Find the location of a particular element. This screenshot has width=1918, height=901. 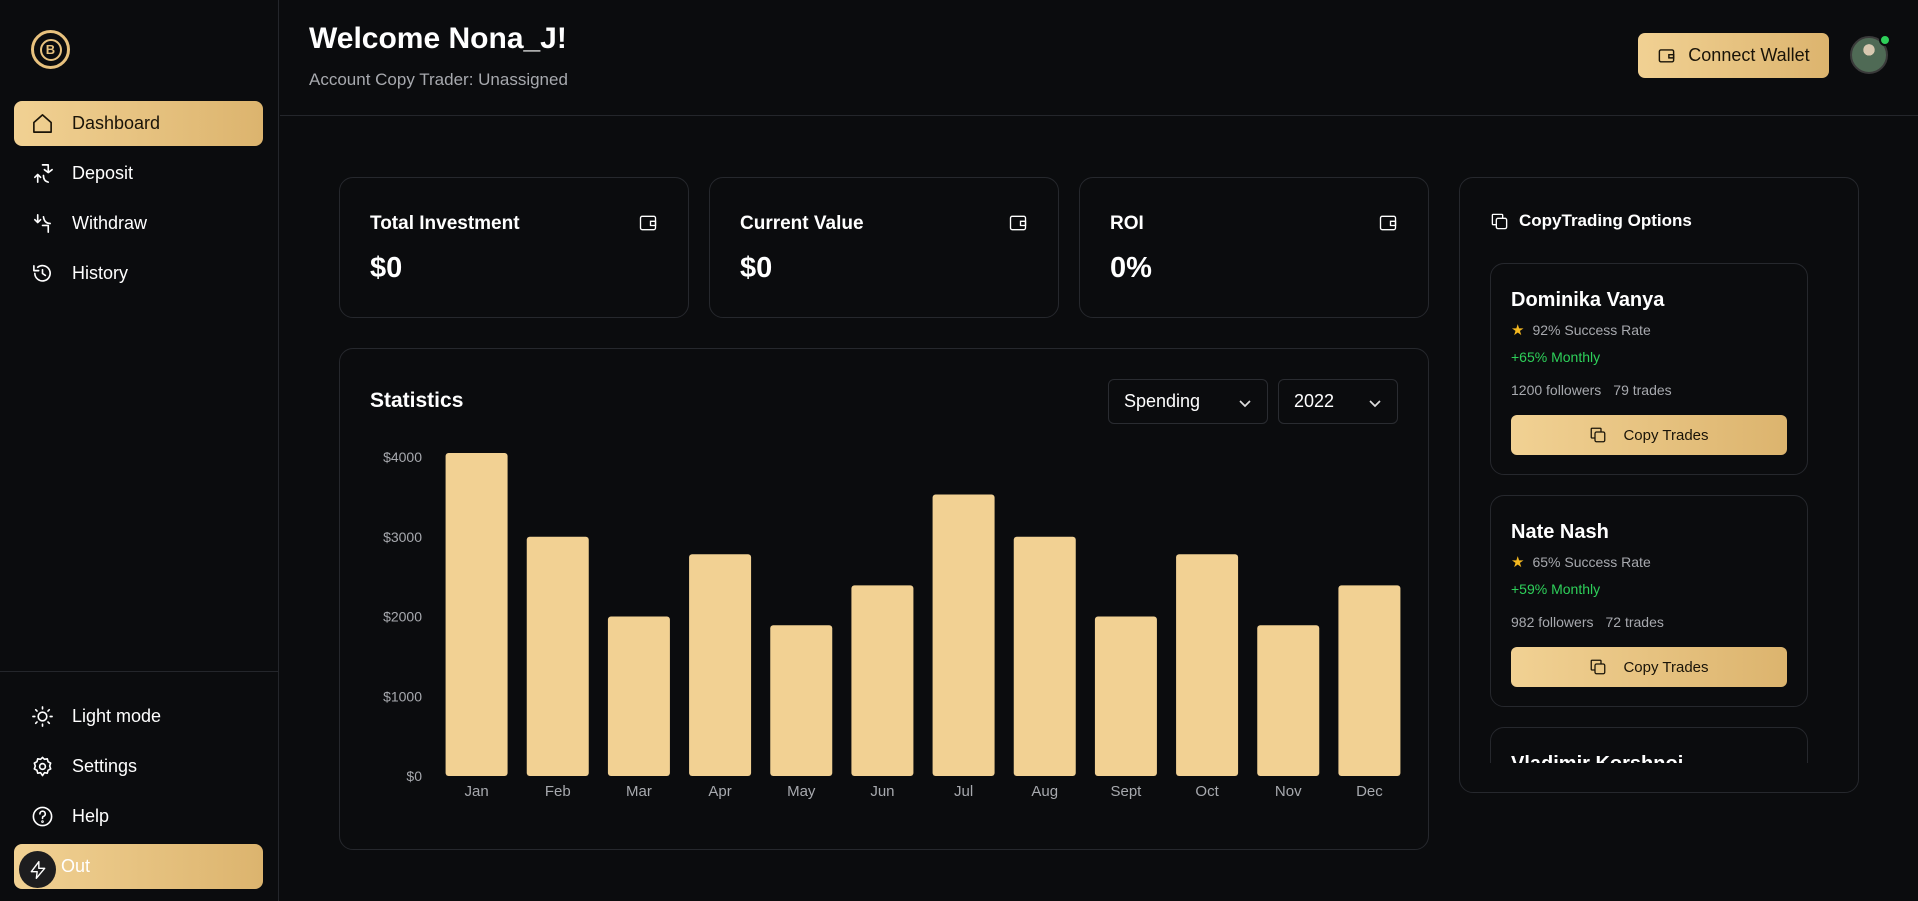

x-tick-label: Oct is located at coordinates (1207, 791).